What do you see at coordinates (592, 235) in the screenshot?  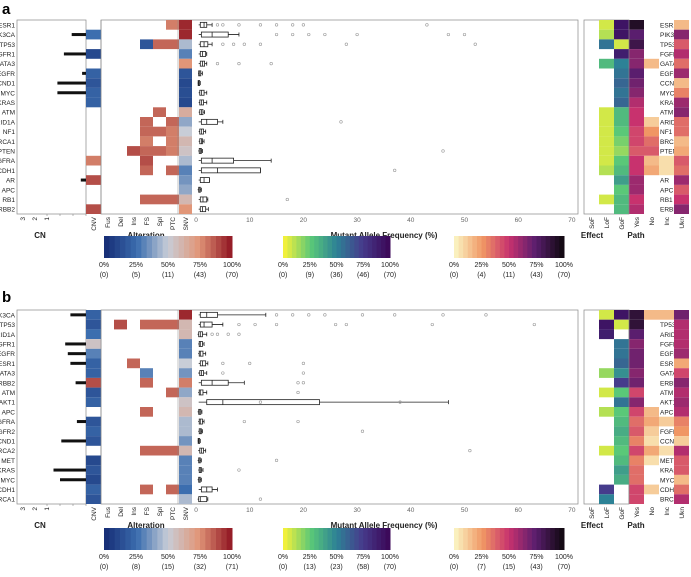 I see `section-label-effect: Effect` at bounding box center [592, 235].